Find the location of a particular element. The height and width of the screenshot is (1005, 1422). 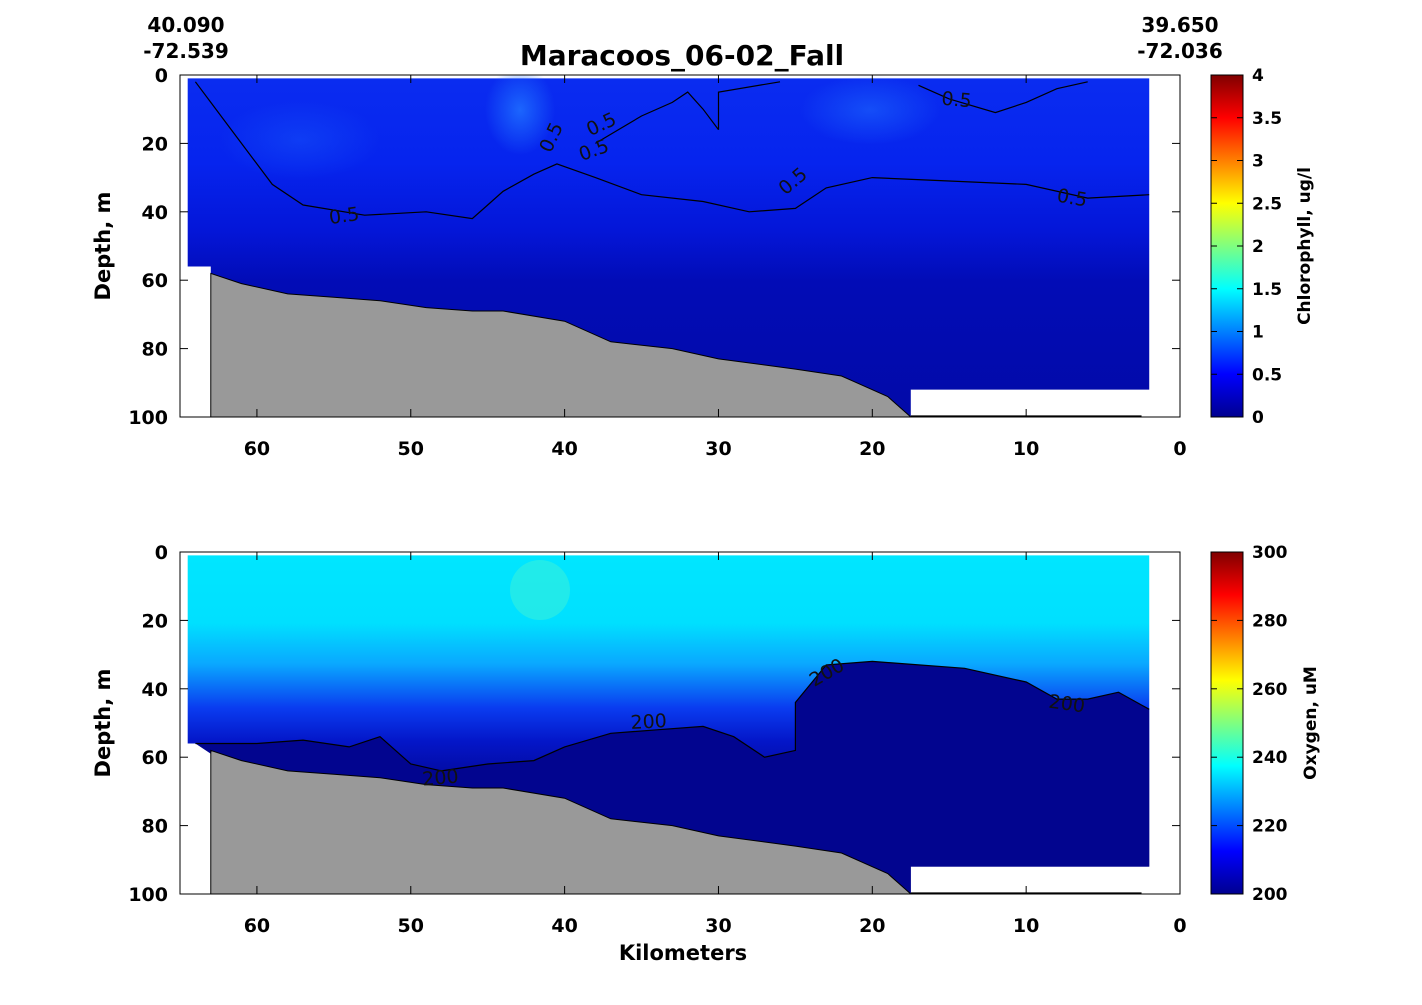

colorbar-tick-label: 260 is located at coordinates (1270, 690).